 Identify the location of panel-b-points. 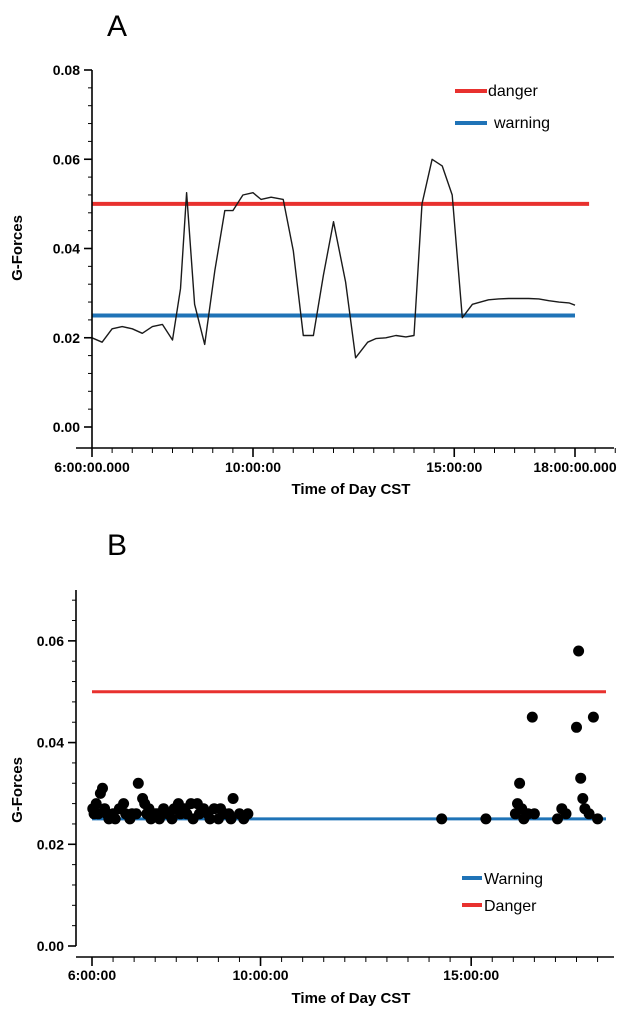
(345, 735).